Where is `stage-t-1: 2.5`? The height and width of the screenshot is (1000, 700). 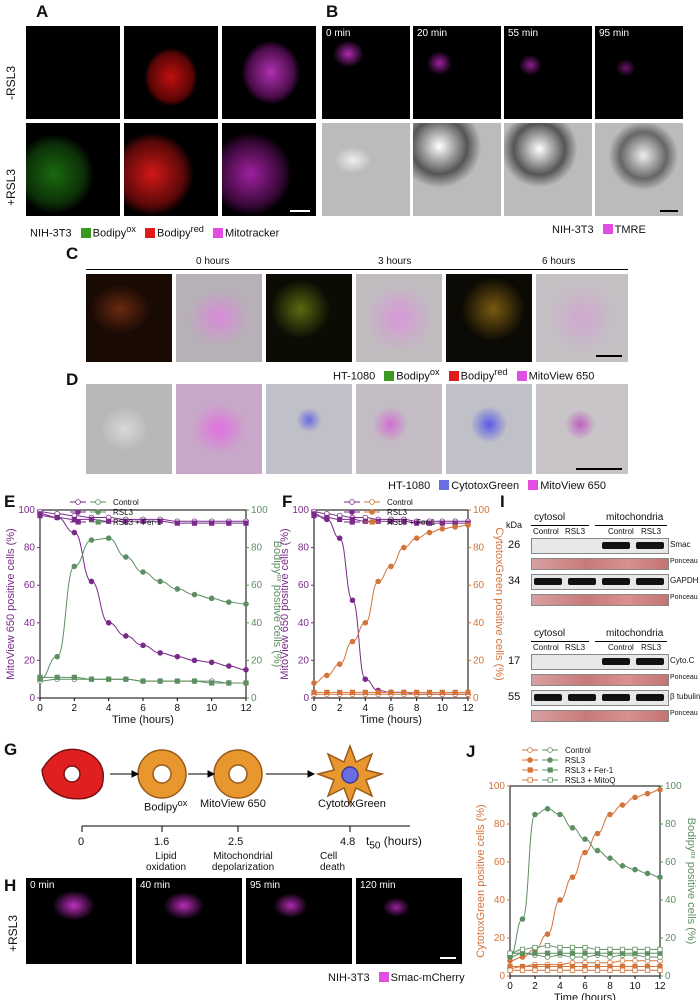 stage-t-1: 2.5 is located at coordinates (236, 842).